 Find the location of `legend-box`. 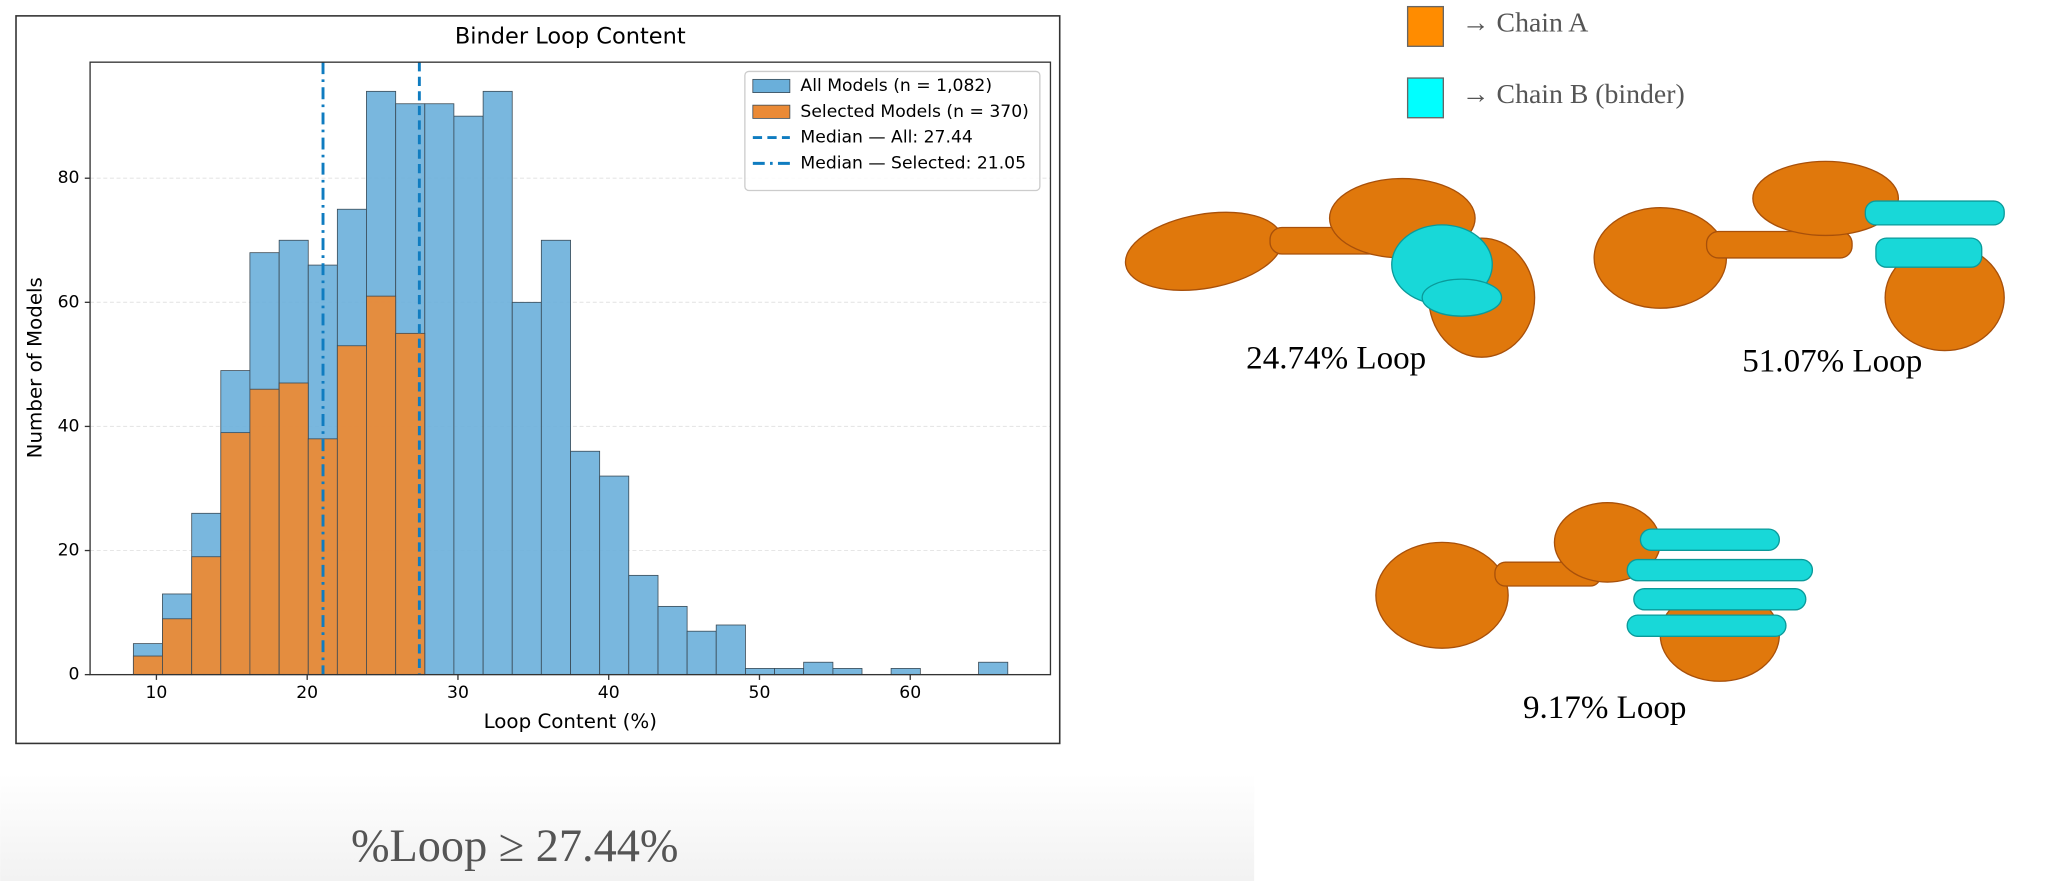

legend-box is located at coordinates (892, 131).